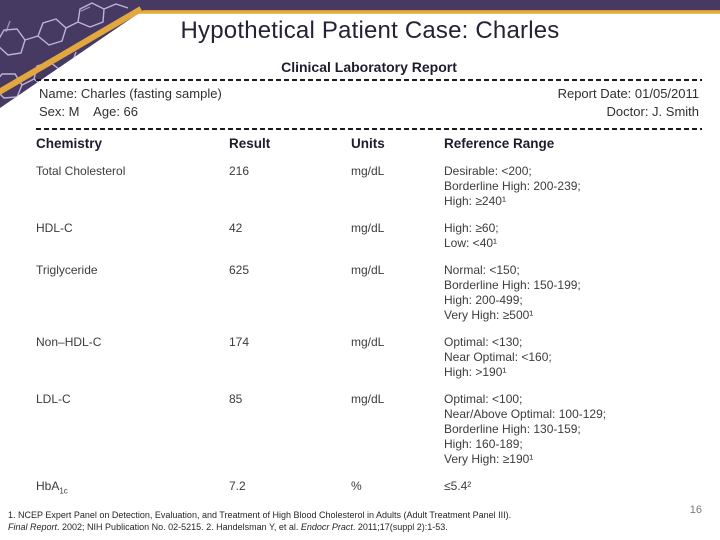 This screenshot has height=540, width=720. Describe the element at coordinates (628, 103) in the screenshot. I see `patient-info-right: Report Date: 01/05/2011 Doctor: J. Smith` at that location.